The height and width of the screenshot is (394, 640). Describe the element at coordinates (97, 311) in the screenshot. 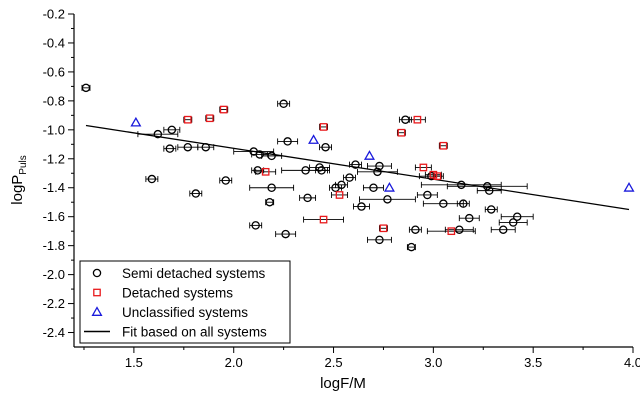

I see `legend-triangle-swatch` at that location.